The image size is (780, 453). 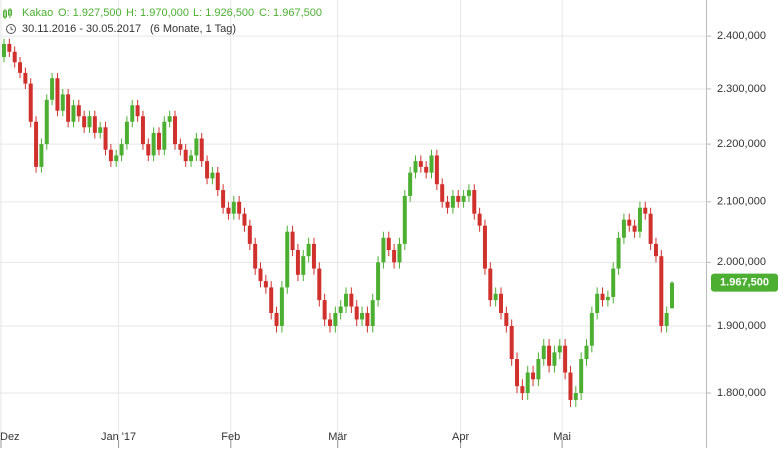 I want to click on y-tick-label: 2.400,000, so click(x=741, y=36).